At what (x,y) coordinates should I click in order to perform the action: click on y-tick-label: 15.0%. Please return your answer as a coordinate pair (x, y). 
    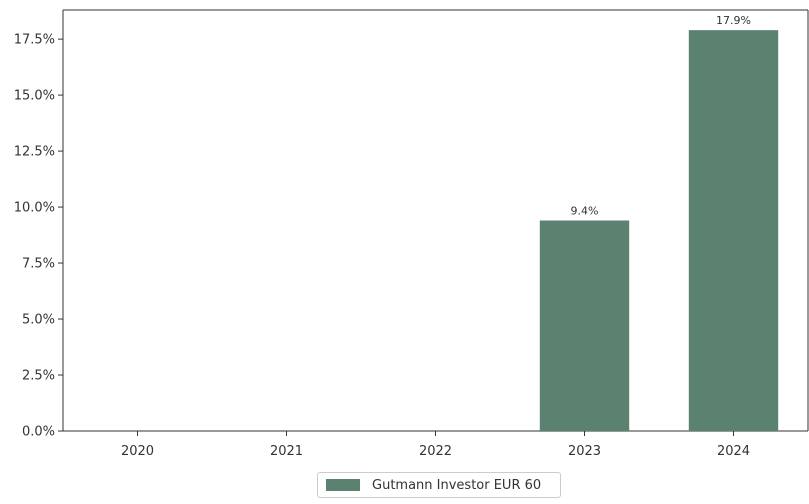
    Looking at the image, I should click on (34, 96).